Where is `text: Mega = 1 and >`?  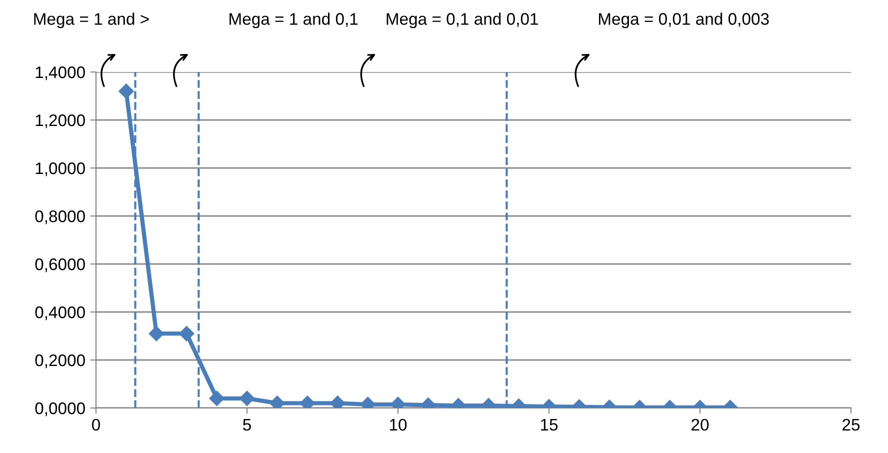
text: Mega = 1 and > is located at coordinates (91, 20).